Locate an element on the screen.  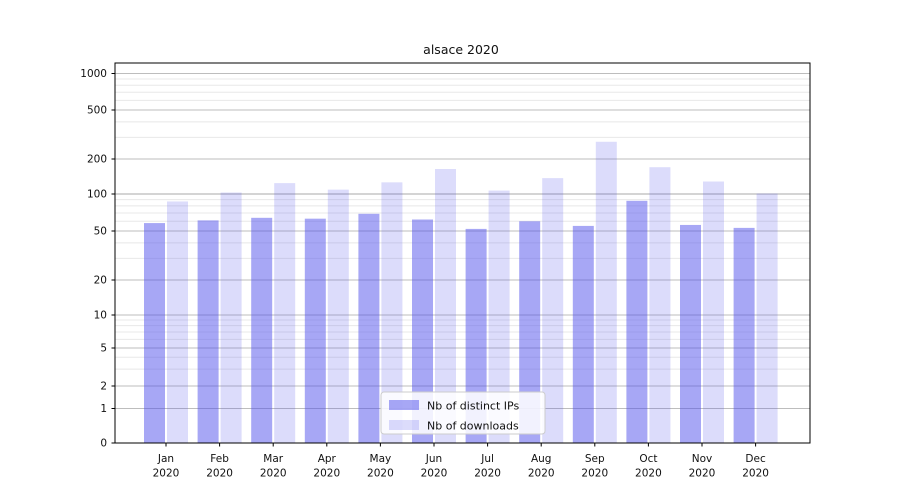
y-tick-label-500: 500 is located at coordinates (97, 111).